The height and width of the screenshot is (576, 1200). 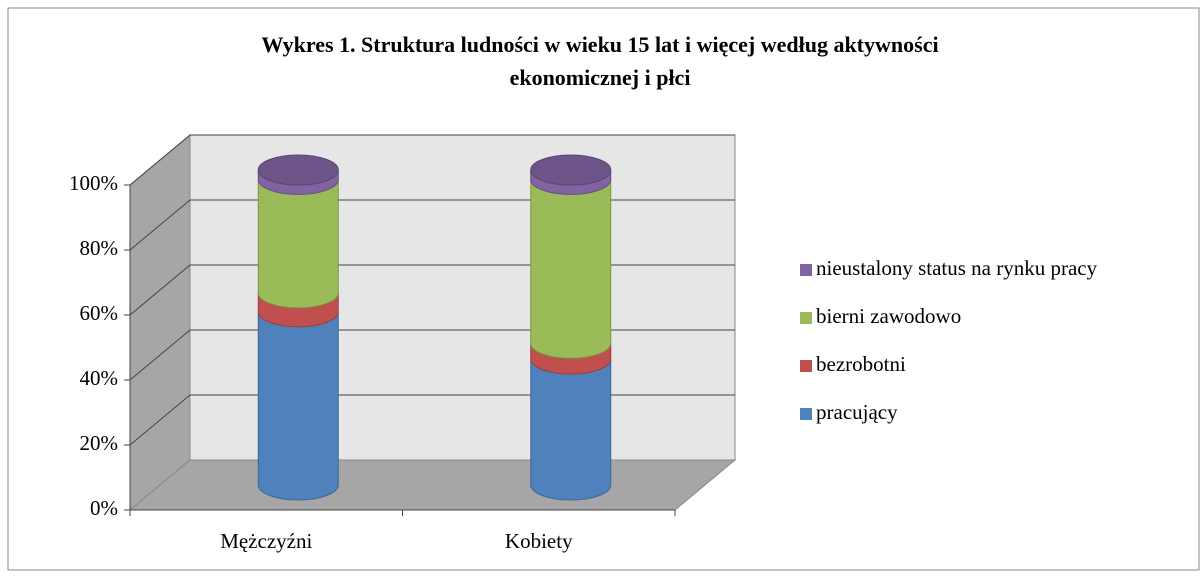 I want to click on floor, so click(x=432, y=485).